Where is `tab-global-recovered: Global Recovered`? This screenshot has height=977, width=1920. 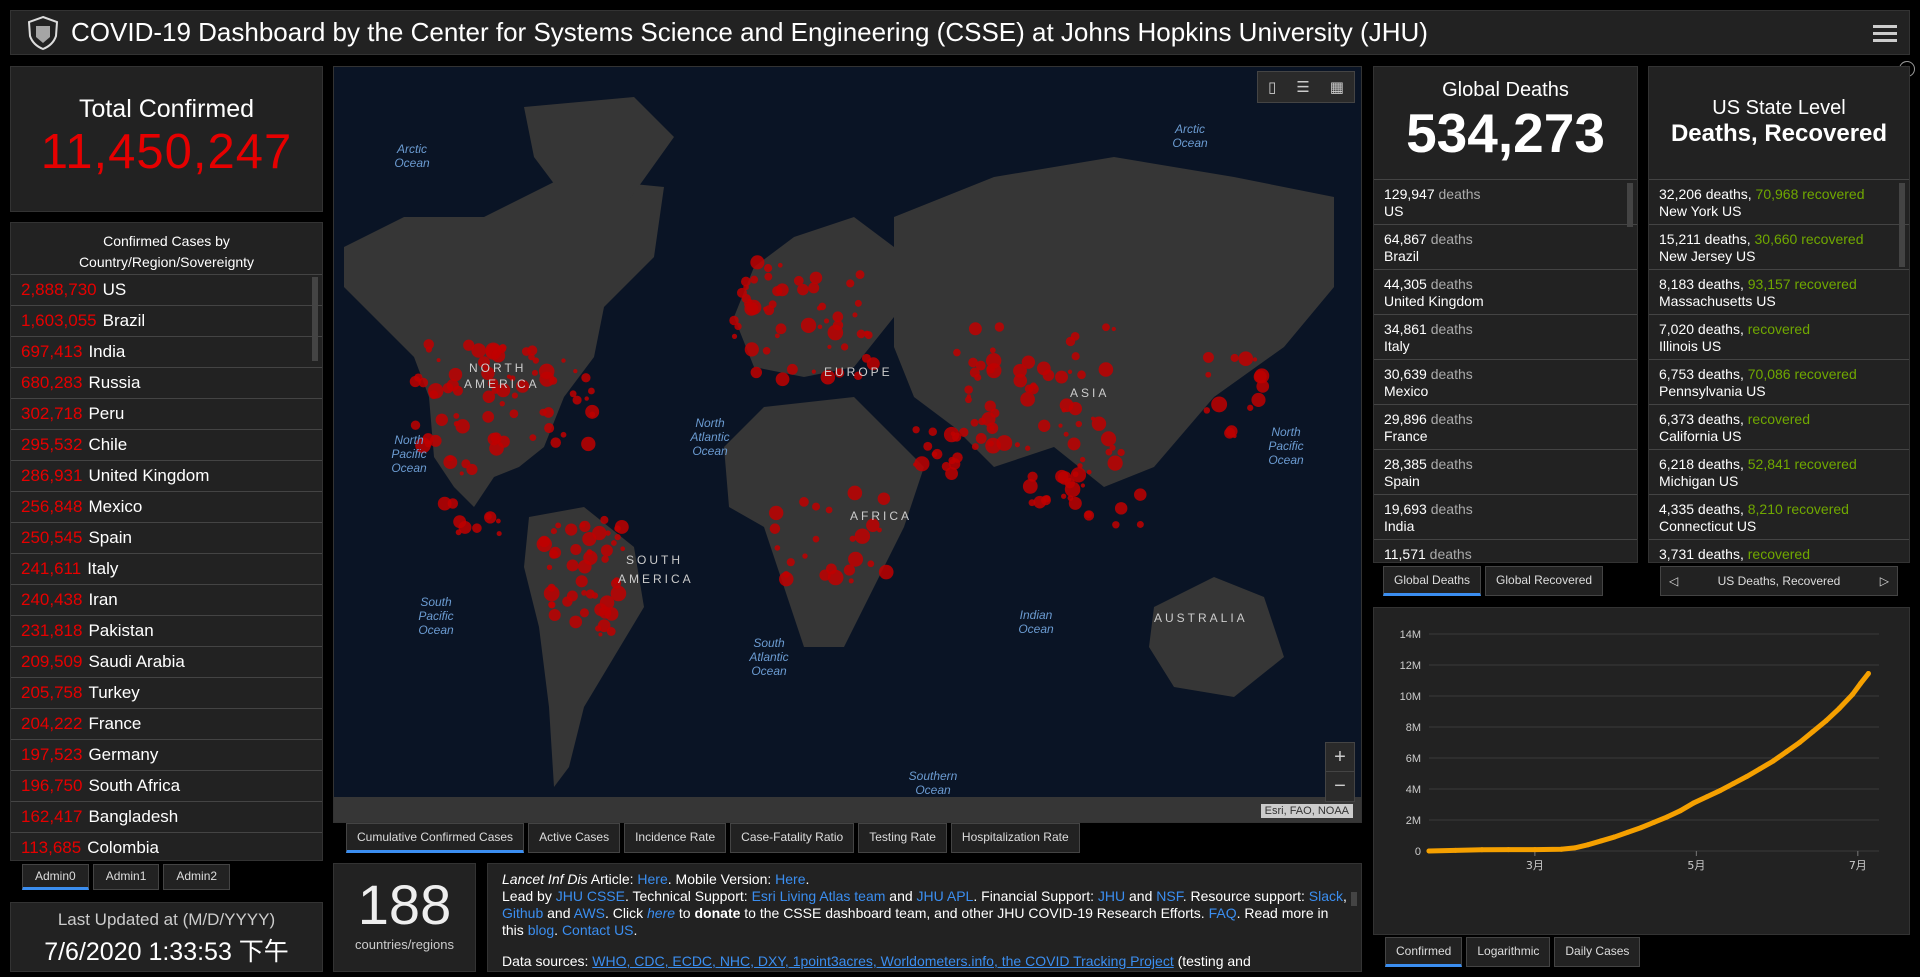
tab-global-recovered: Global Recovered is located at coordinates (1544, 581).